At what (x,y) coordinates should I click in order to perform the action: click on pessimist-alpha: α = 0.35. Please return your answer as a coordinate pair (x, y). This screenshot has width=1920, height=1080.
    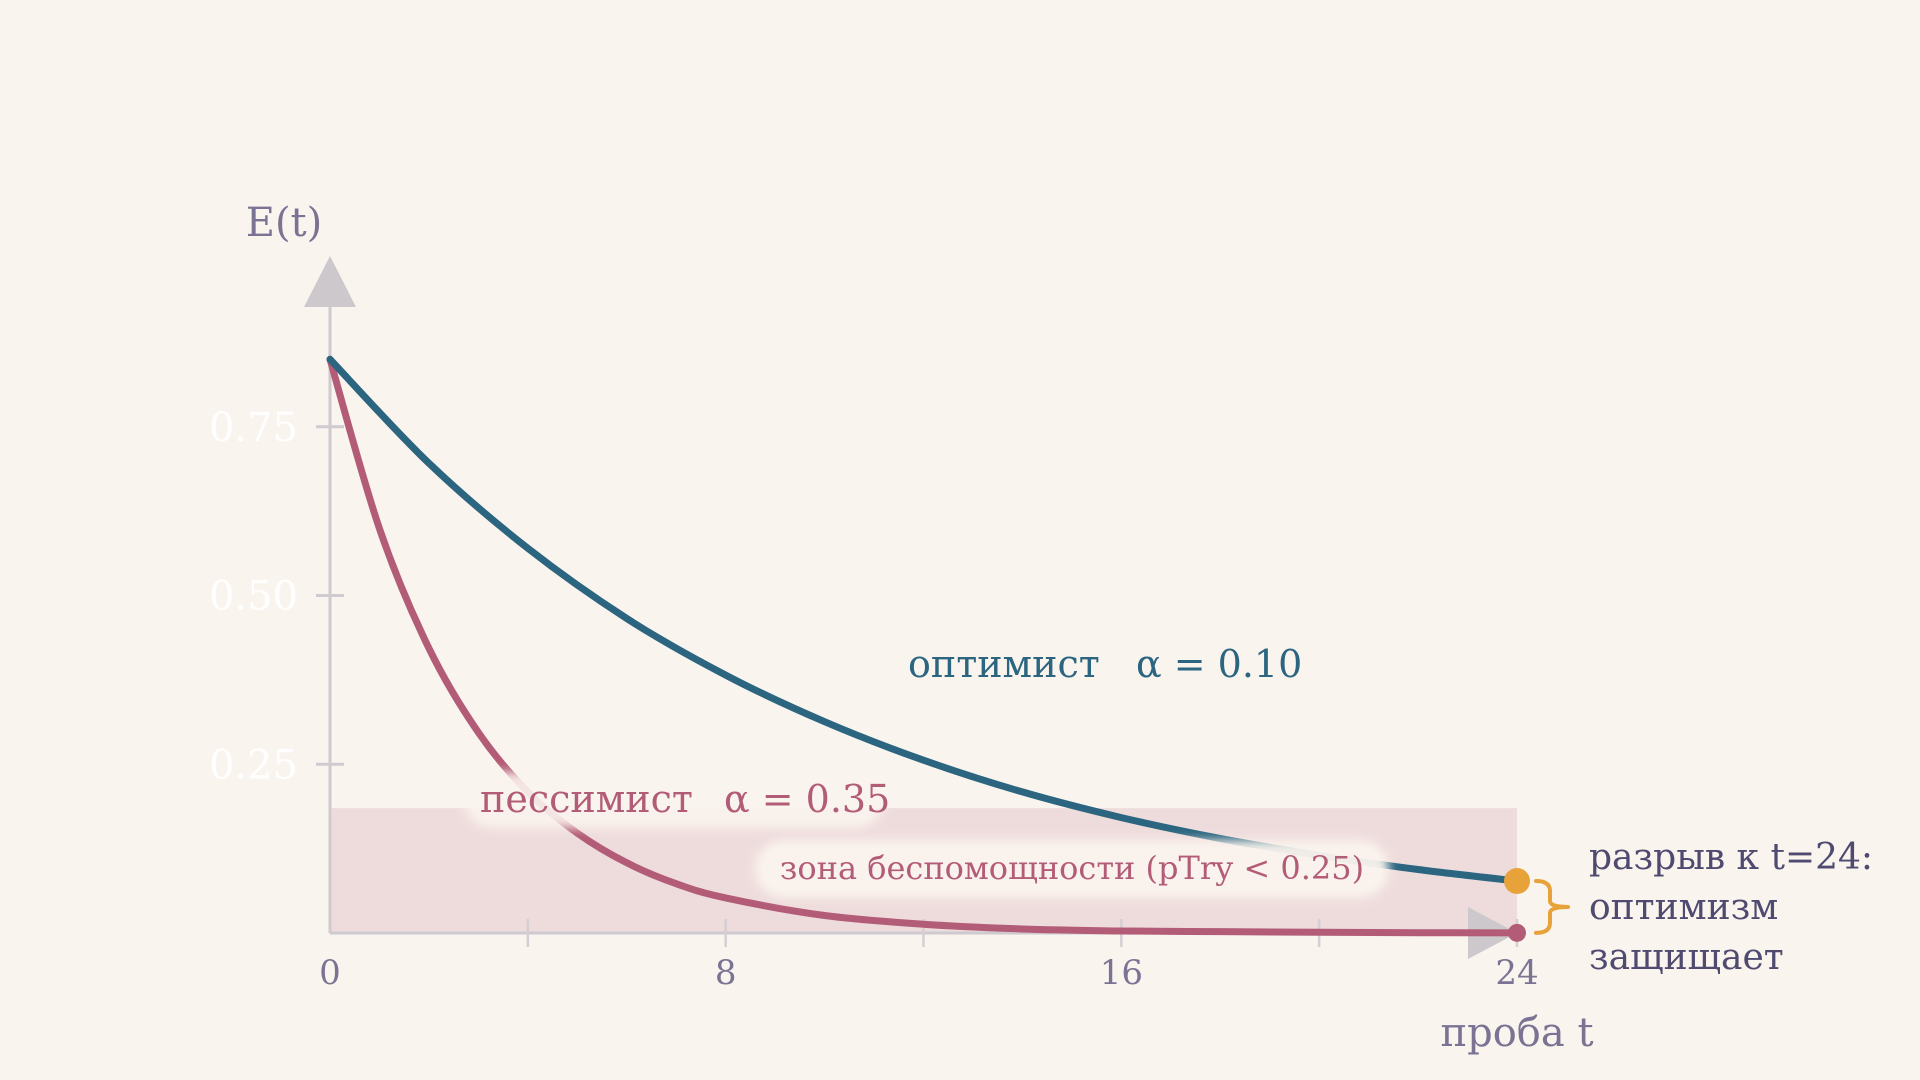
    Looking at the image, I should click on (807, 799).